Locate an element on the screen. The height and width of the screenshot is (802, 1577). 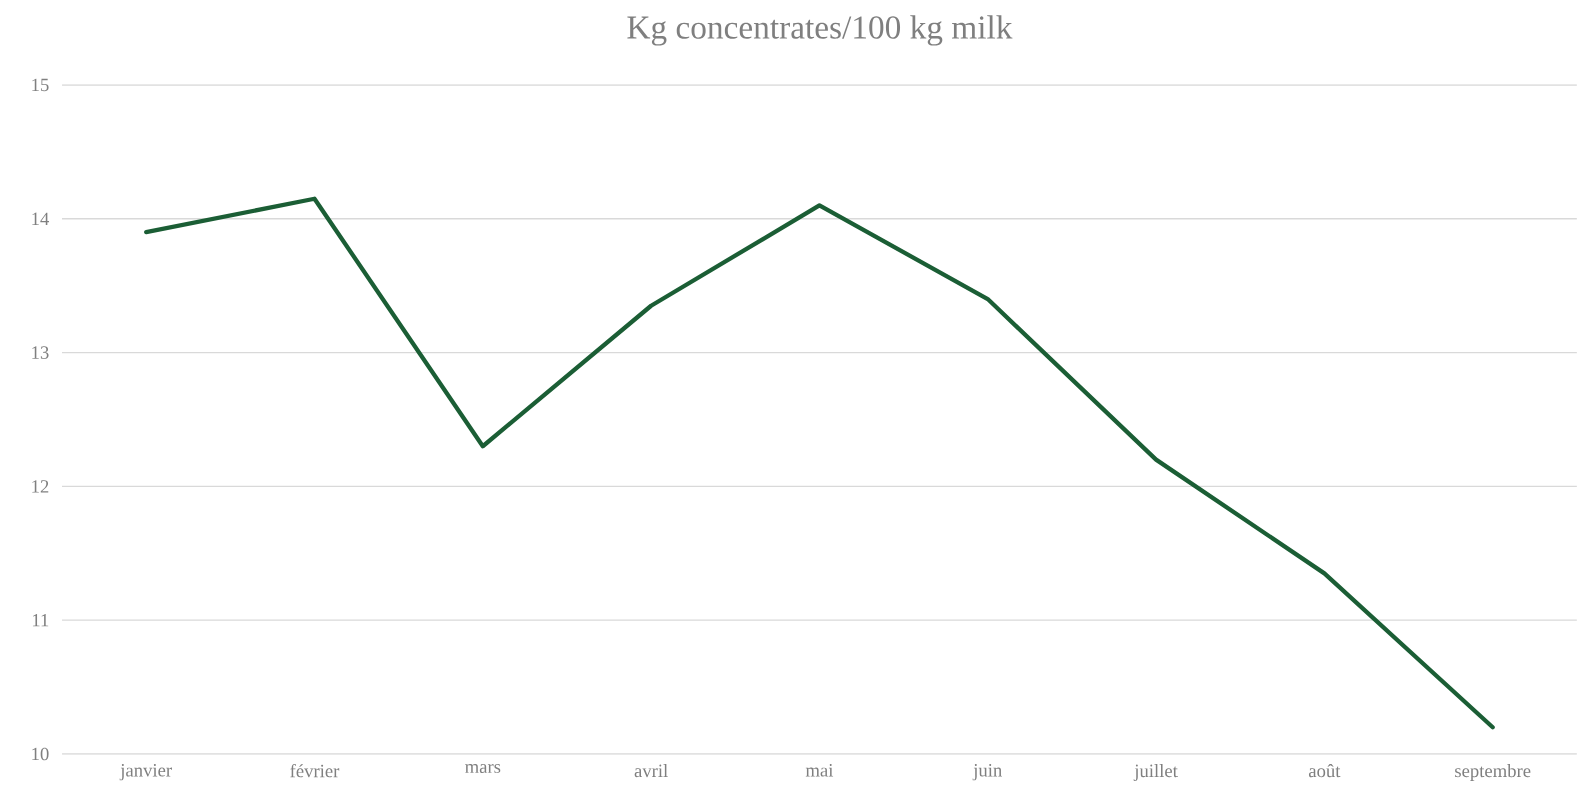
y-tick-label: 10 is located at coordinates (40, 754).